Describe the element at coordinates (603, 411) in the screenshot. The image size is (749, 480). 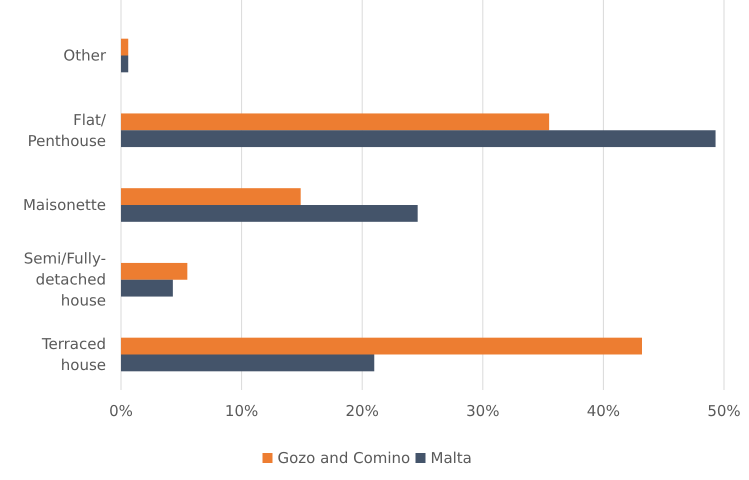
I see `x-tick-label: 40%` at that location.